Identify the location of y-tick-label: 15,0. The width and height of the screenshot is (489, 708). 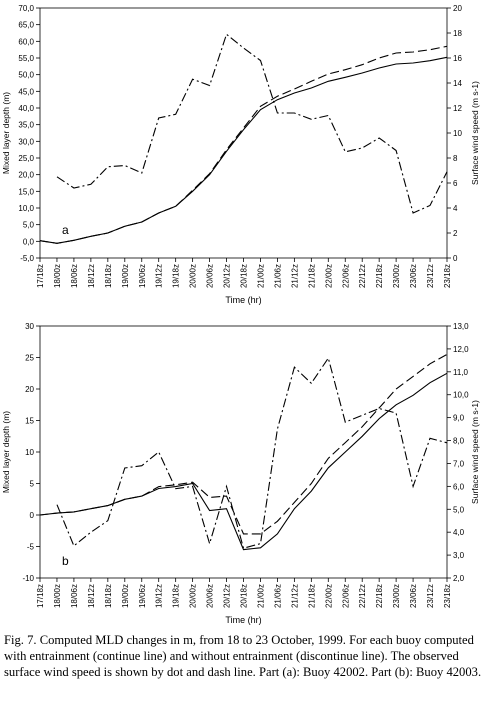
(26, 191).